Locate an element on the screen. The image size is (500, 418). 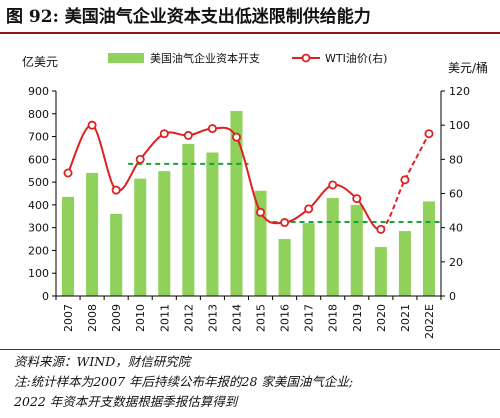
notes-rule is located at coordinates (250, 349).